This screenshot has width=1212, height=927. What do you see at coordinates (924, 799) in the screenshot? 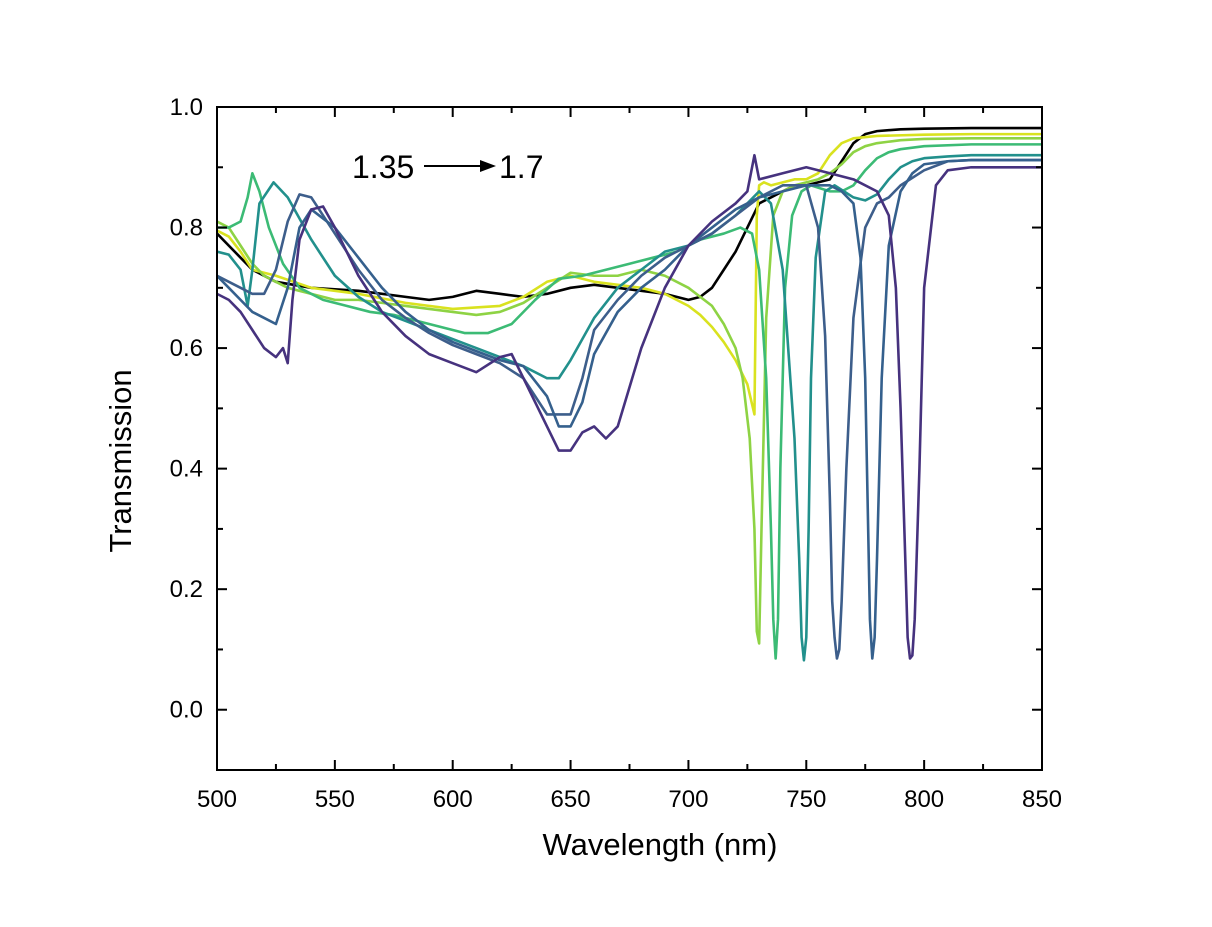
I see `x-tick-label: 800` at bounding box center [924, 799].